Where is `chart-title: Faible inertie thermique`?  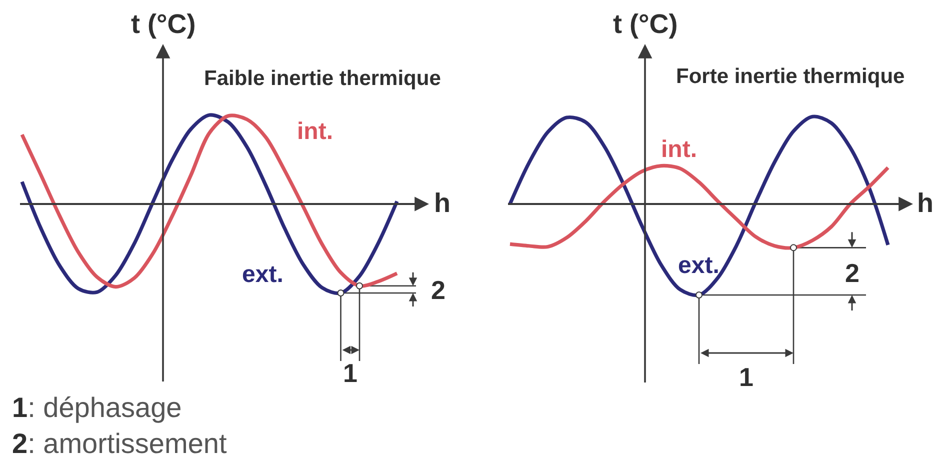
chart-title: Faible inertie thermique is located at coordinates (322, 78).